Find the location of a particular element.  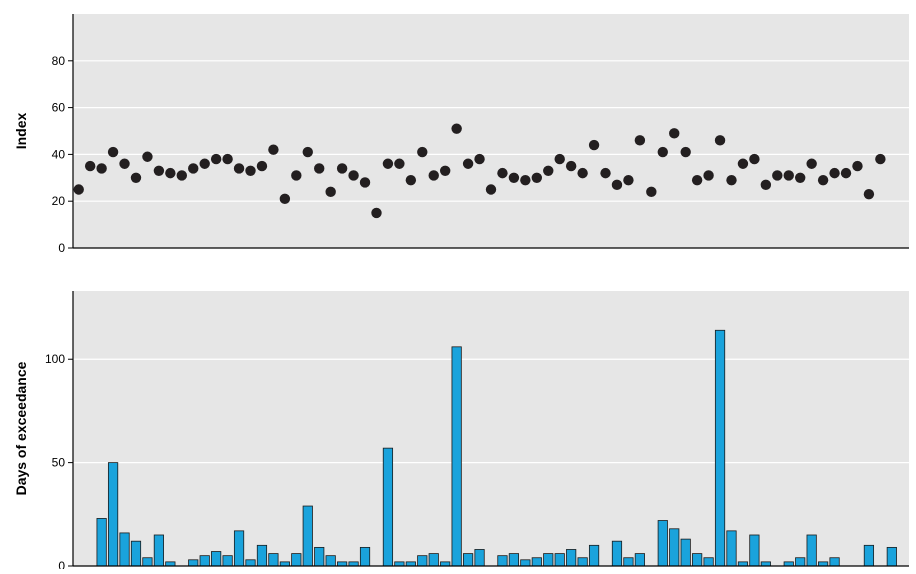

y-tick-label: 80 is located at coordinates (59, 61).